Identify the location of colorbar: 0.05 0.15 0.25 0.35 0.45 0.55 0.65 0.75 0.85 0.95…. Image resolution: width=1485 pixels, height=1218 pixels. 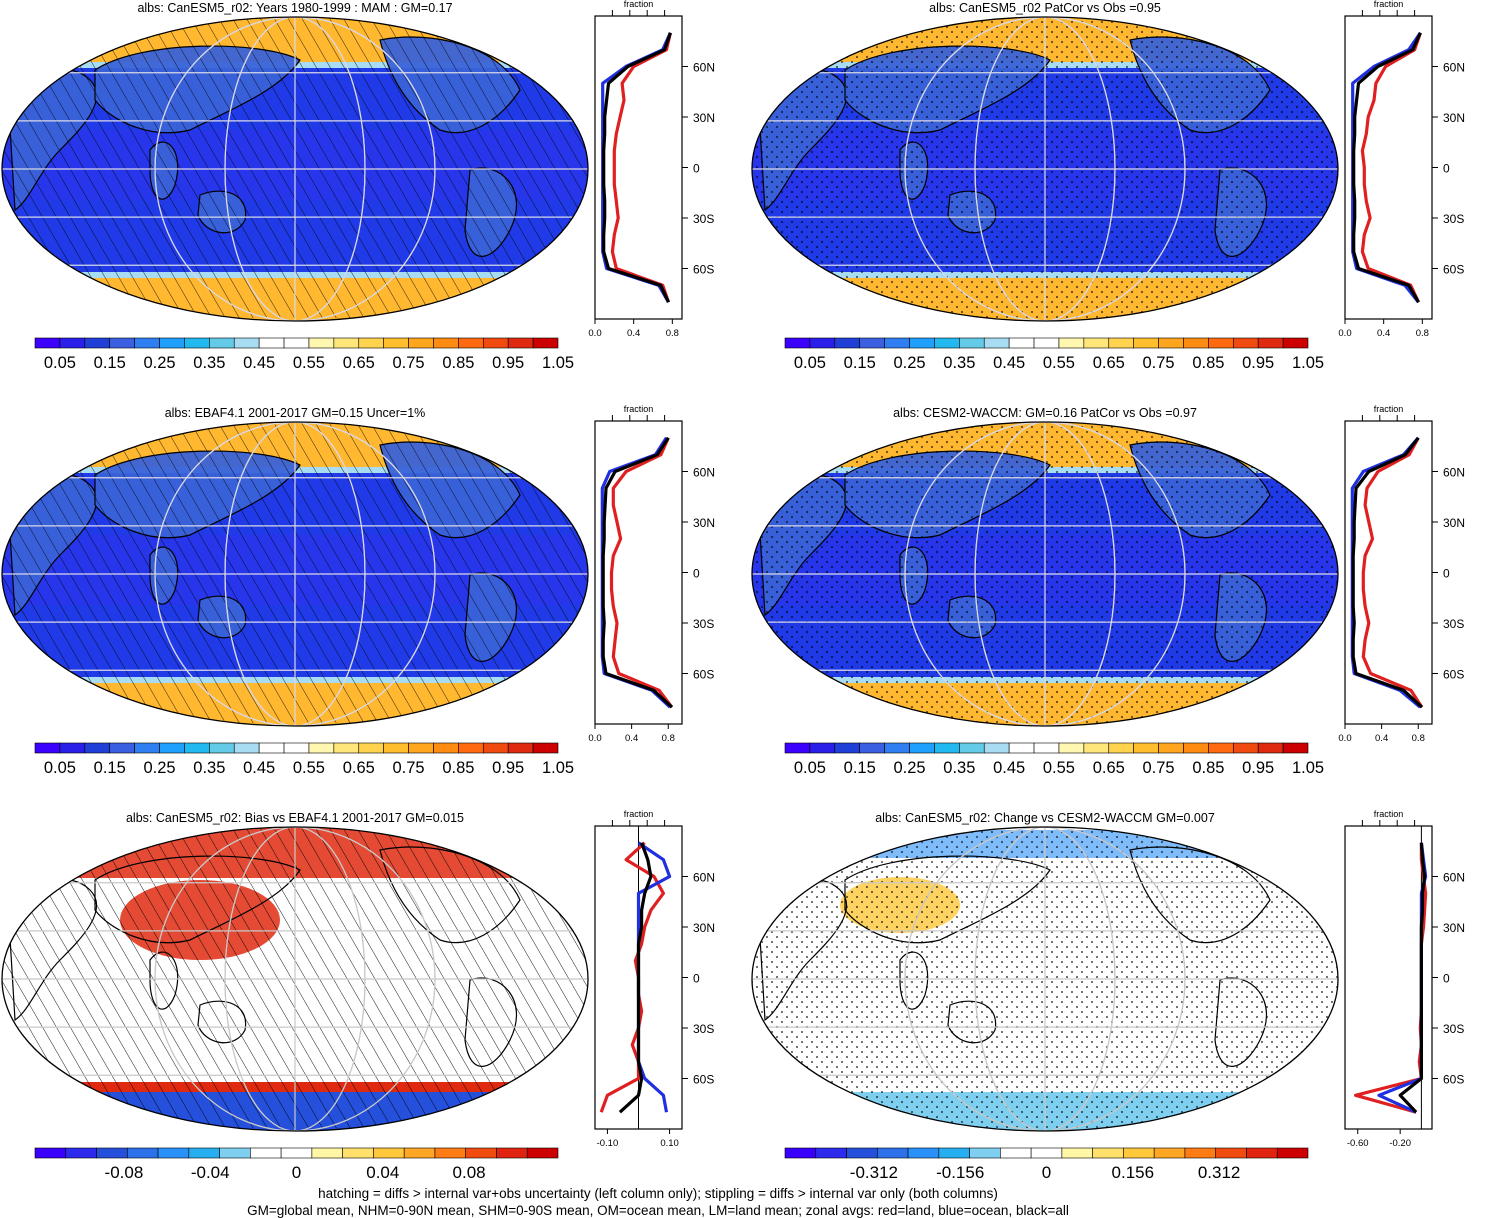
(1054, 354).